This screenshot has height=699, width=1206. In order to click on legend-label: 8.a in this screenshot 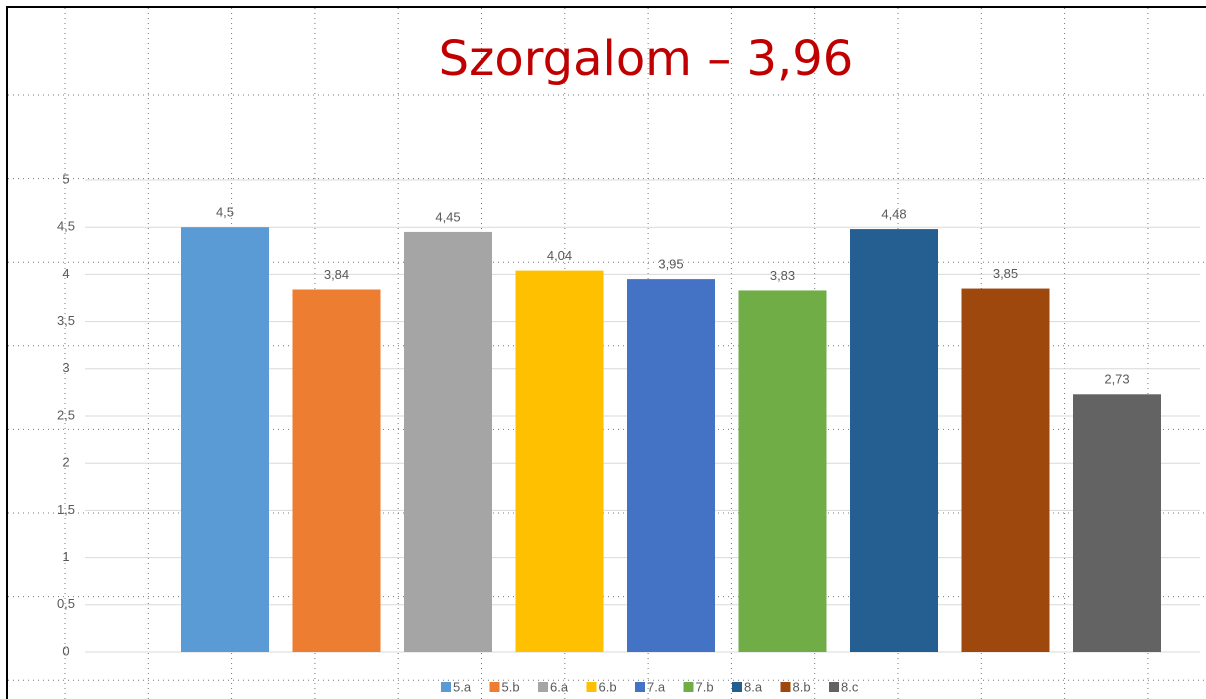, I will do `click(753, 686)`.